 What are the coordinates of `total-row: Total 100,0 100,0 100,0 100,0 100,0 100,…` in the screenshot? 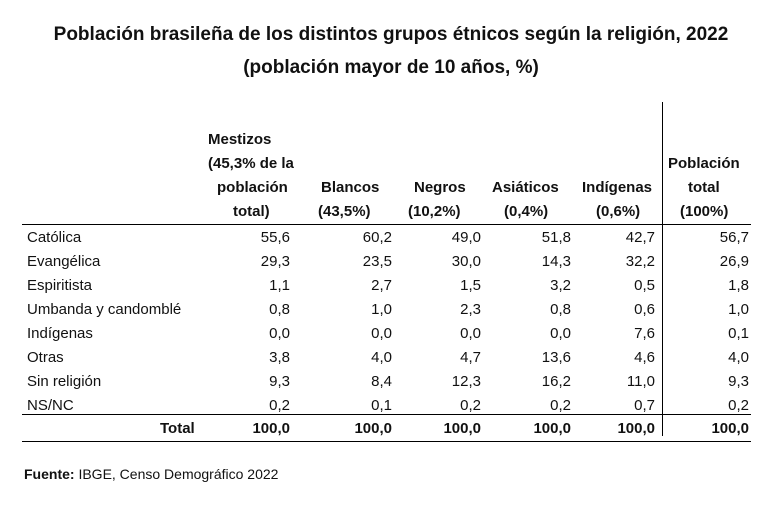 It's located at (391, 429).